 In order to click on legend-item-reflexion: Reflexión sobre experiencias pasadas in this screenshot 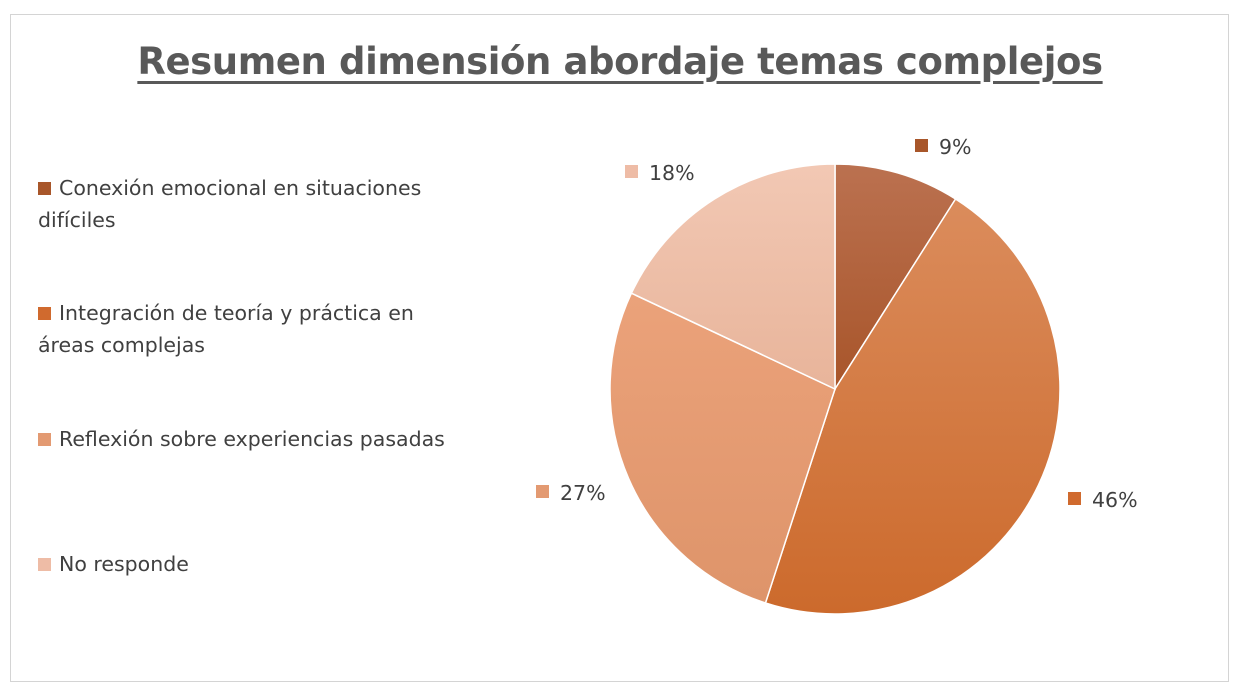, I will do `click(248, 439)`.